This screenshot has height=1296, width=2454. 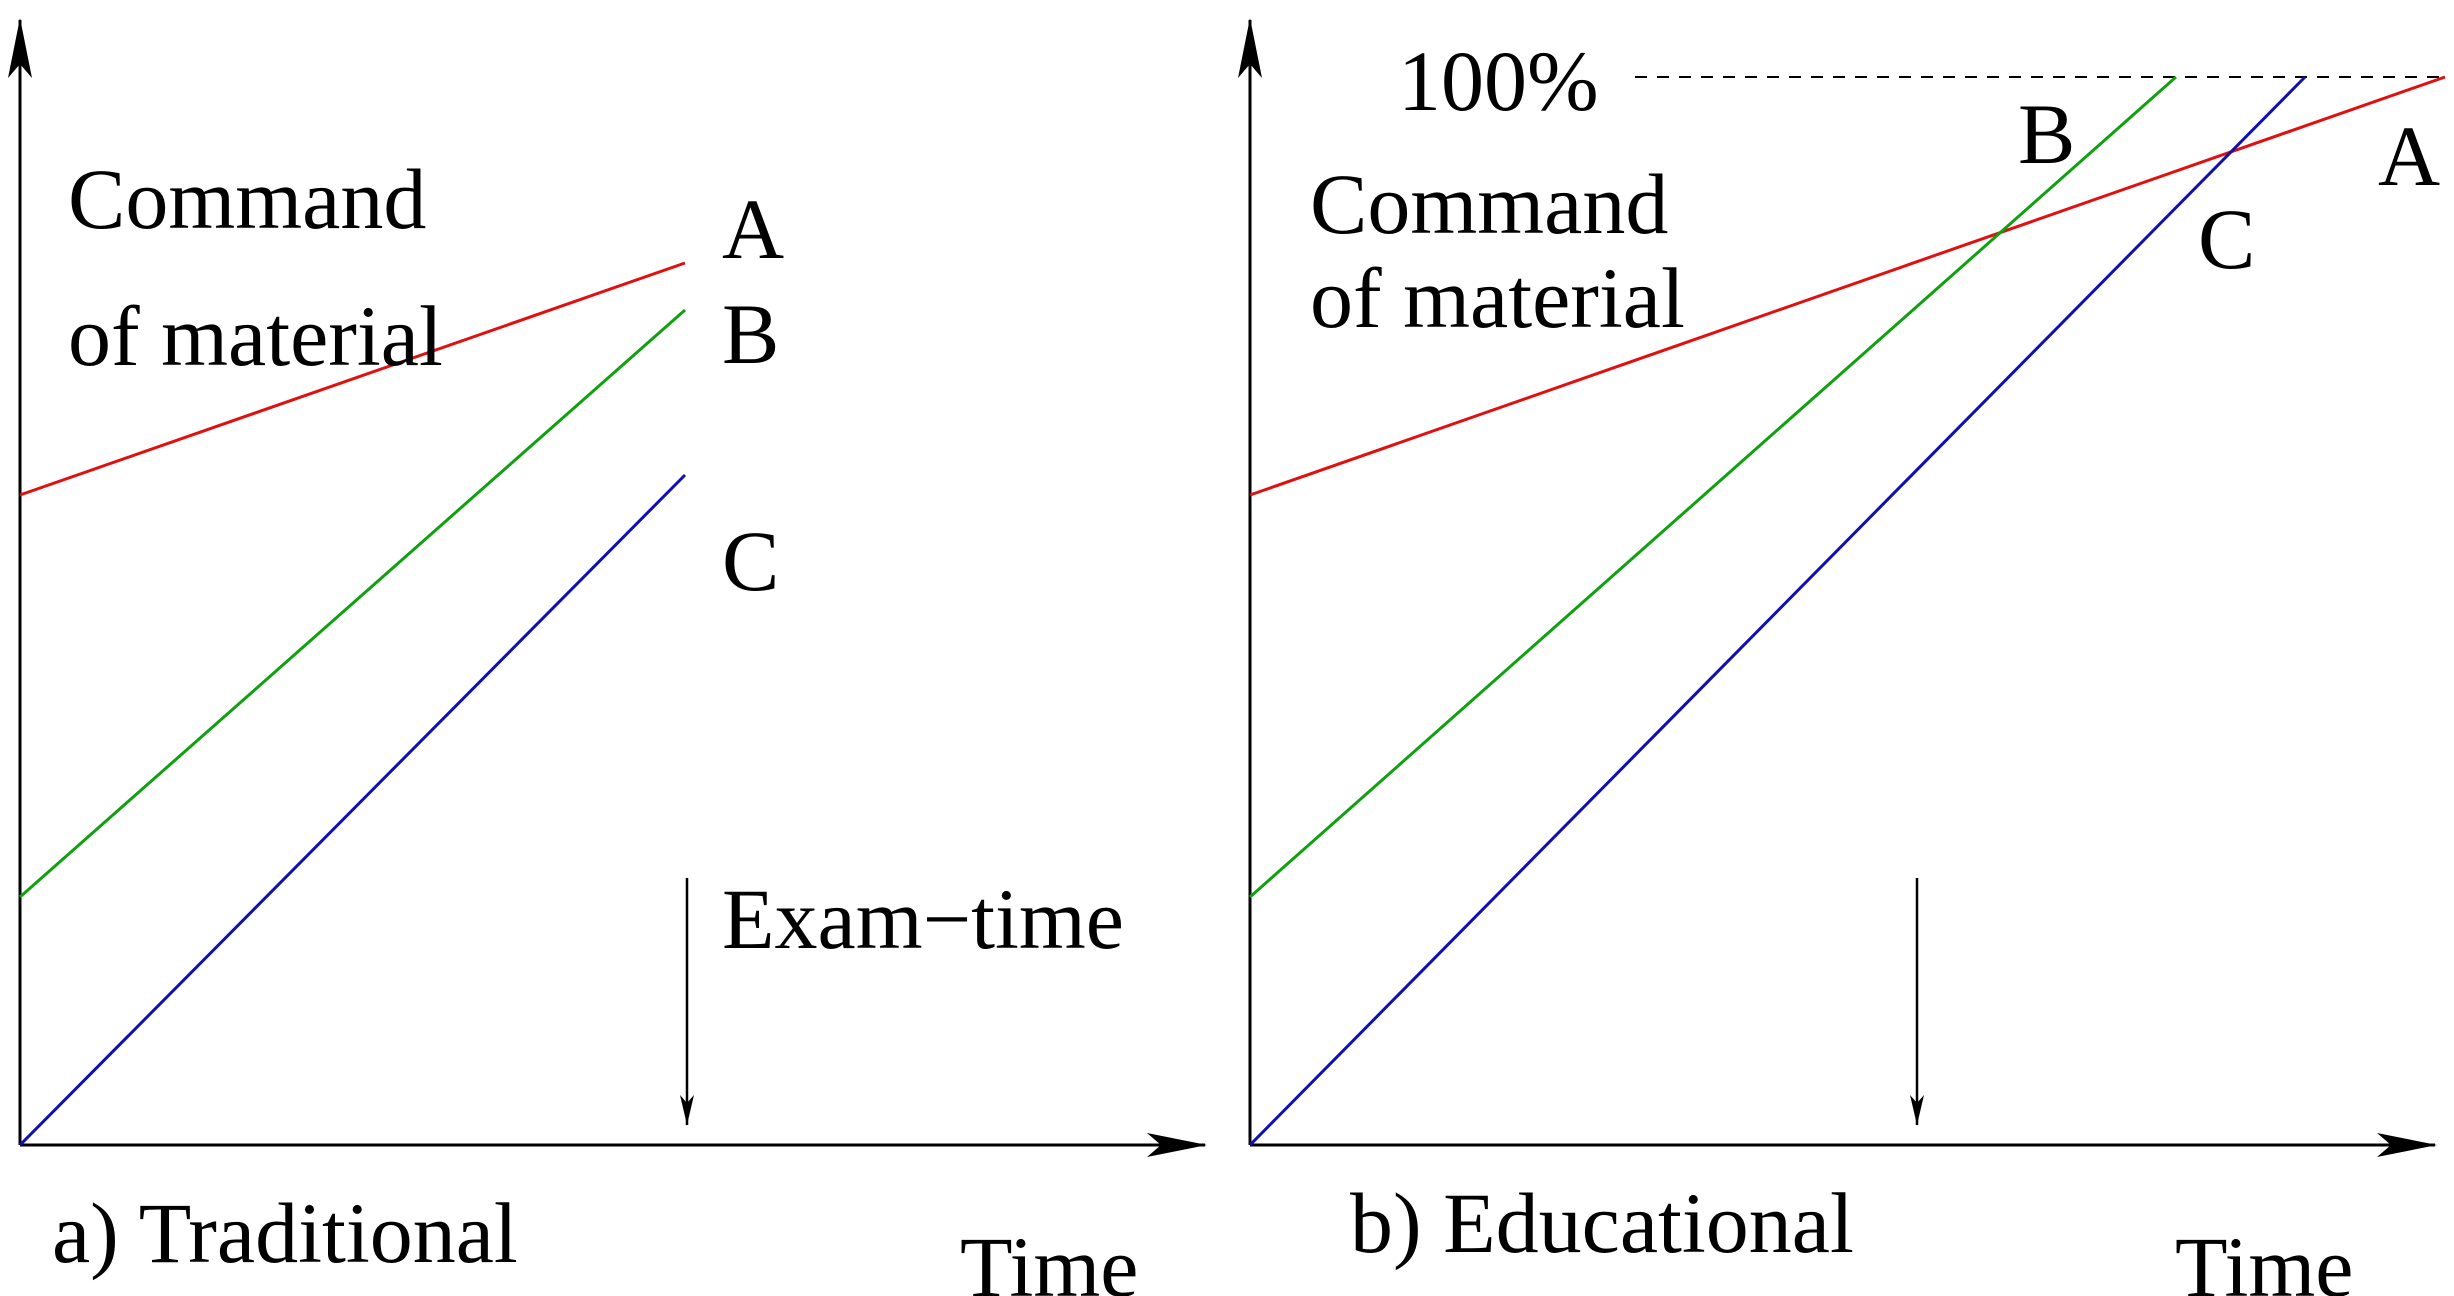 What do you see at coordinates (923, 919) in the screenshot?
I see `exam-time-label: Exam−time` at bounding box center [923, 919].